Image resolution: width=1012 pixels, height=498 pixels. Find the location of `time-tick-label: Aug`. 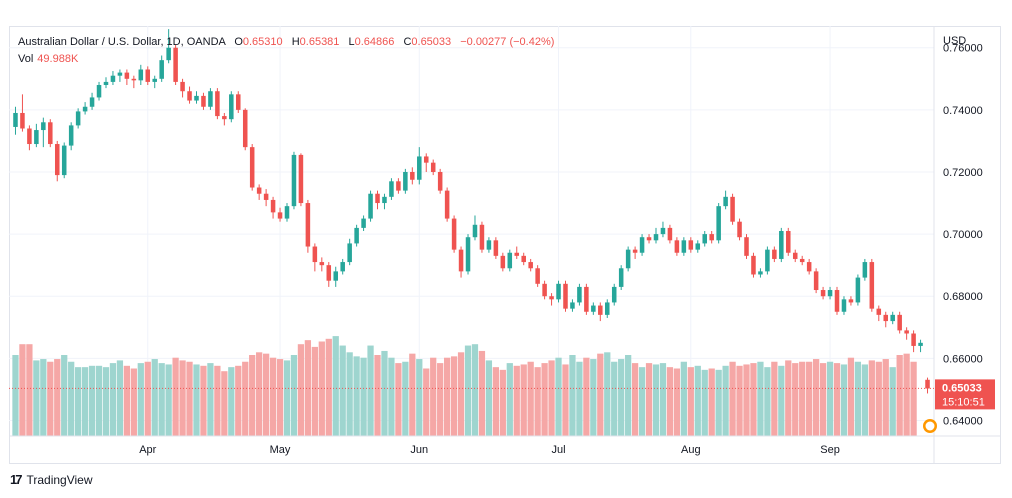

time-tick-label: Aug is located at coordinates (691, 450).